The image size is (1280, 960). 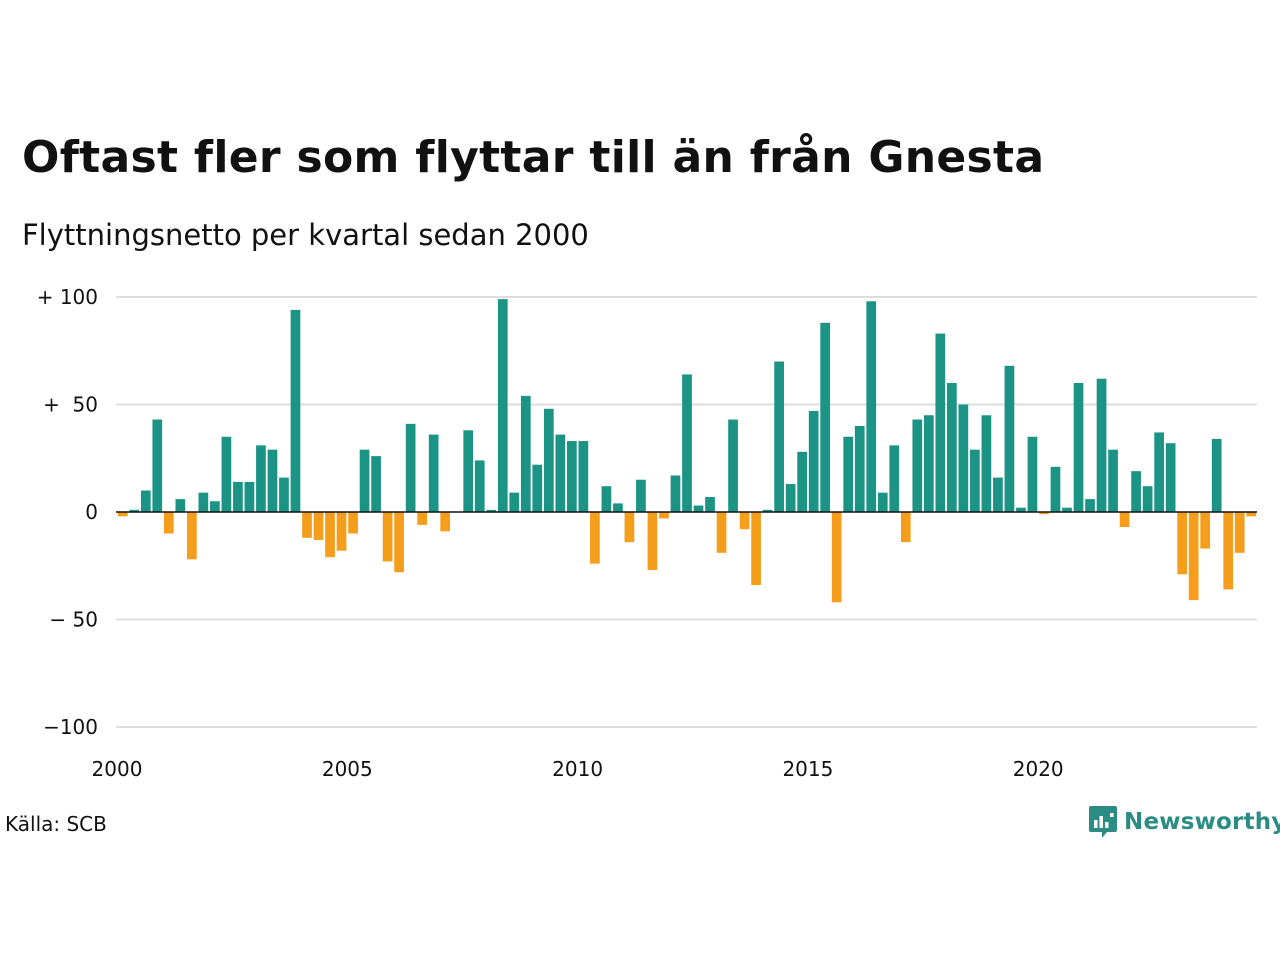 What do you see at coordinates (1202, 822) in the screenshot?
I see `brand-name: Newsworthy` at bounding box center [1202, 822].